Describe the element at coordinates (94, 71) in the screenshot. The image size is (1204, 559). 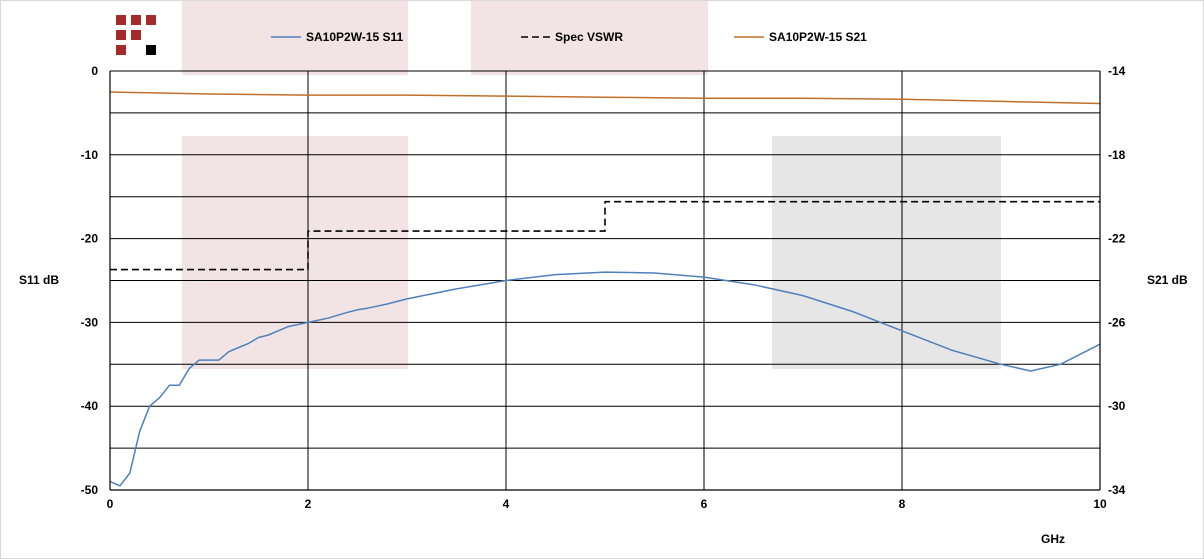
I see `y-left-tick-label: 0` at that location.